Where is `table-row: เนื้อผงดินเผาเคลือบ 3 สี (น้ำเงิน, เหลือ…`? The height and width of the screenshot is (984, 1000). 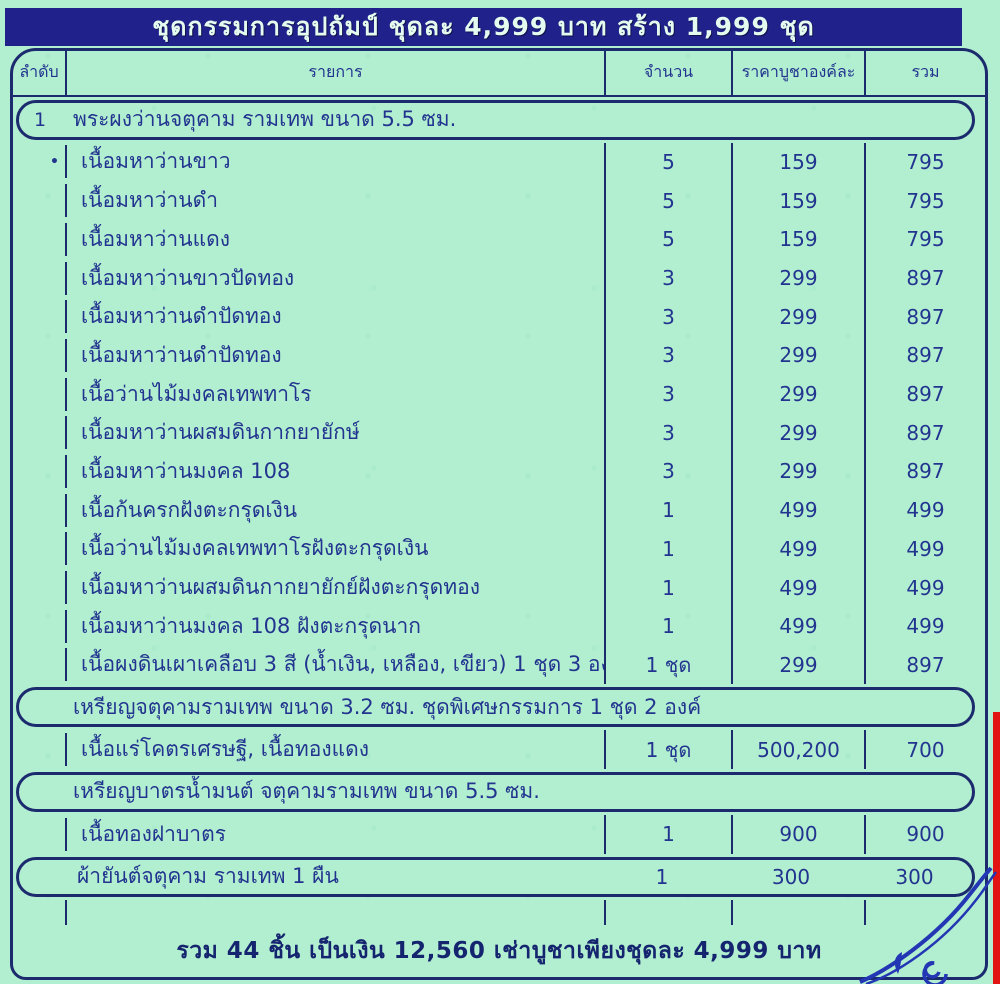
table-row: เนื้อผงดินเผาเคลือบ 3 สี (น้ำเงิน, เหลือ… is located at coordinates (499, 665).